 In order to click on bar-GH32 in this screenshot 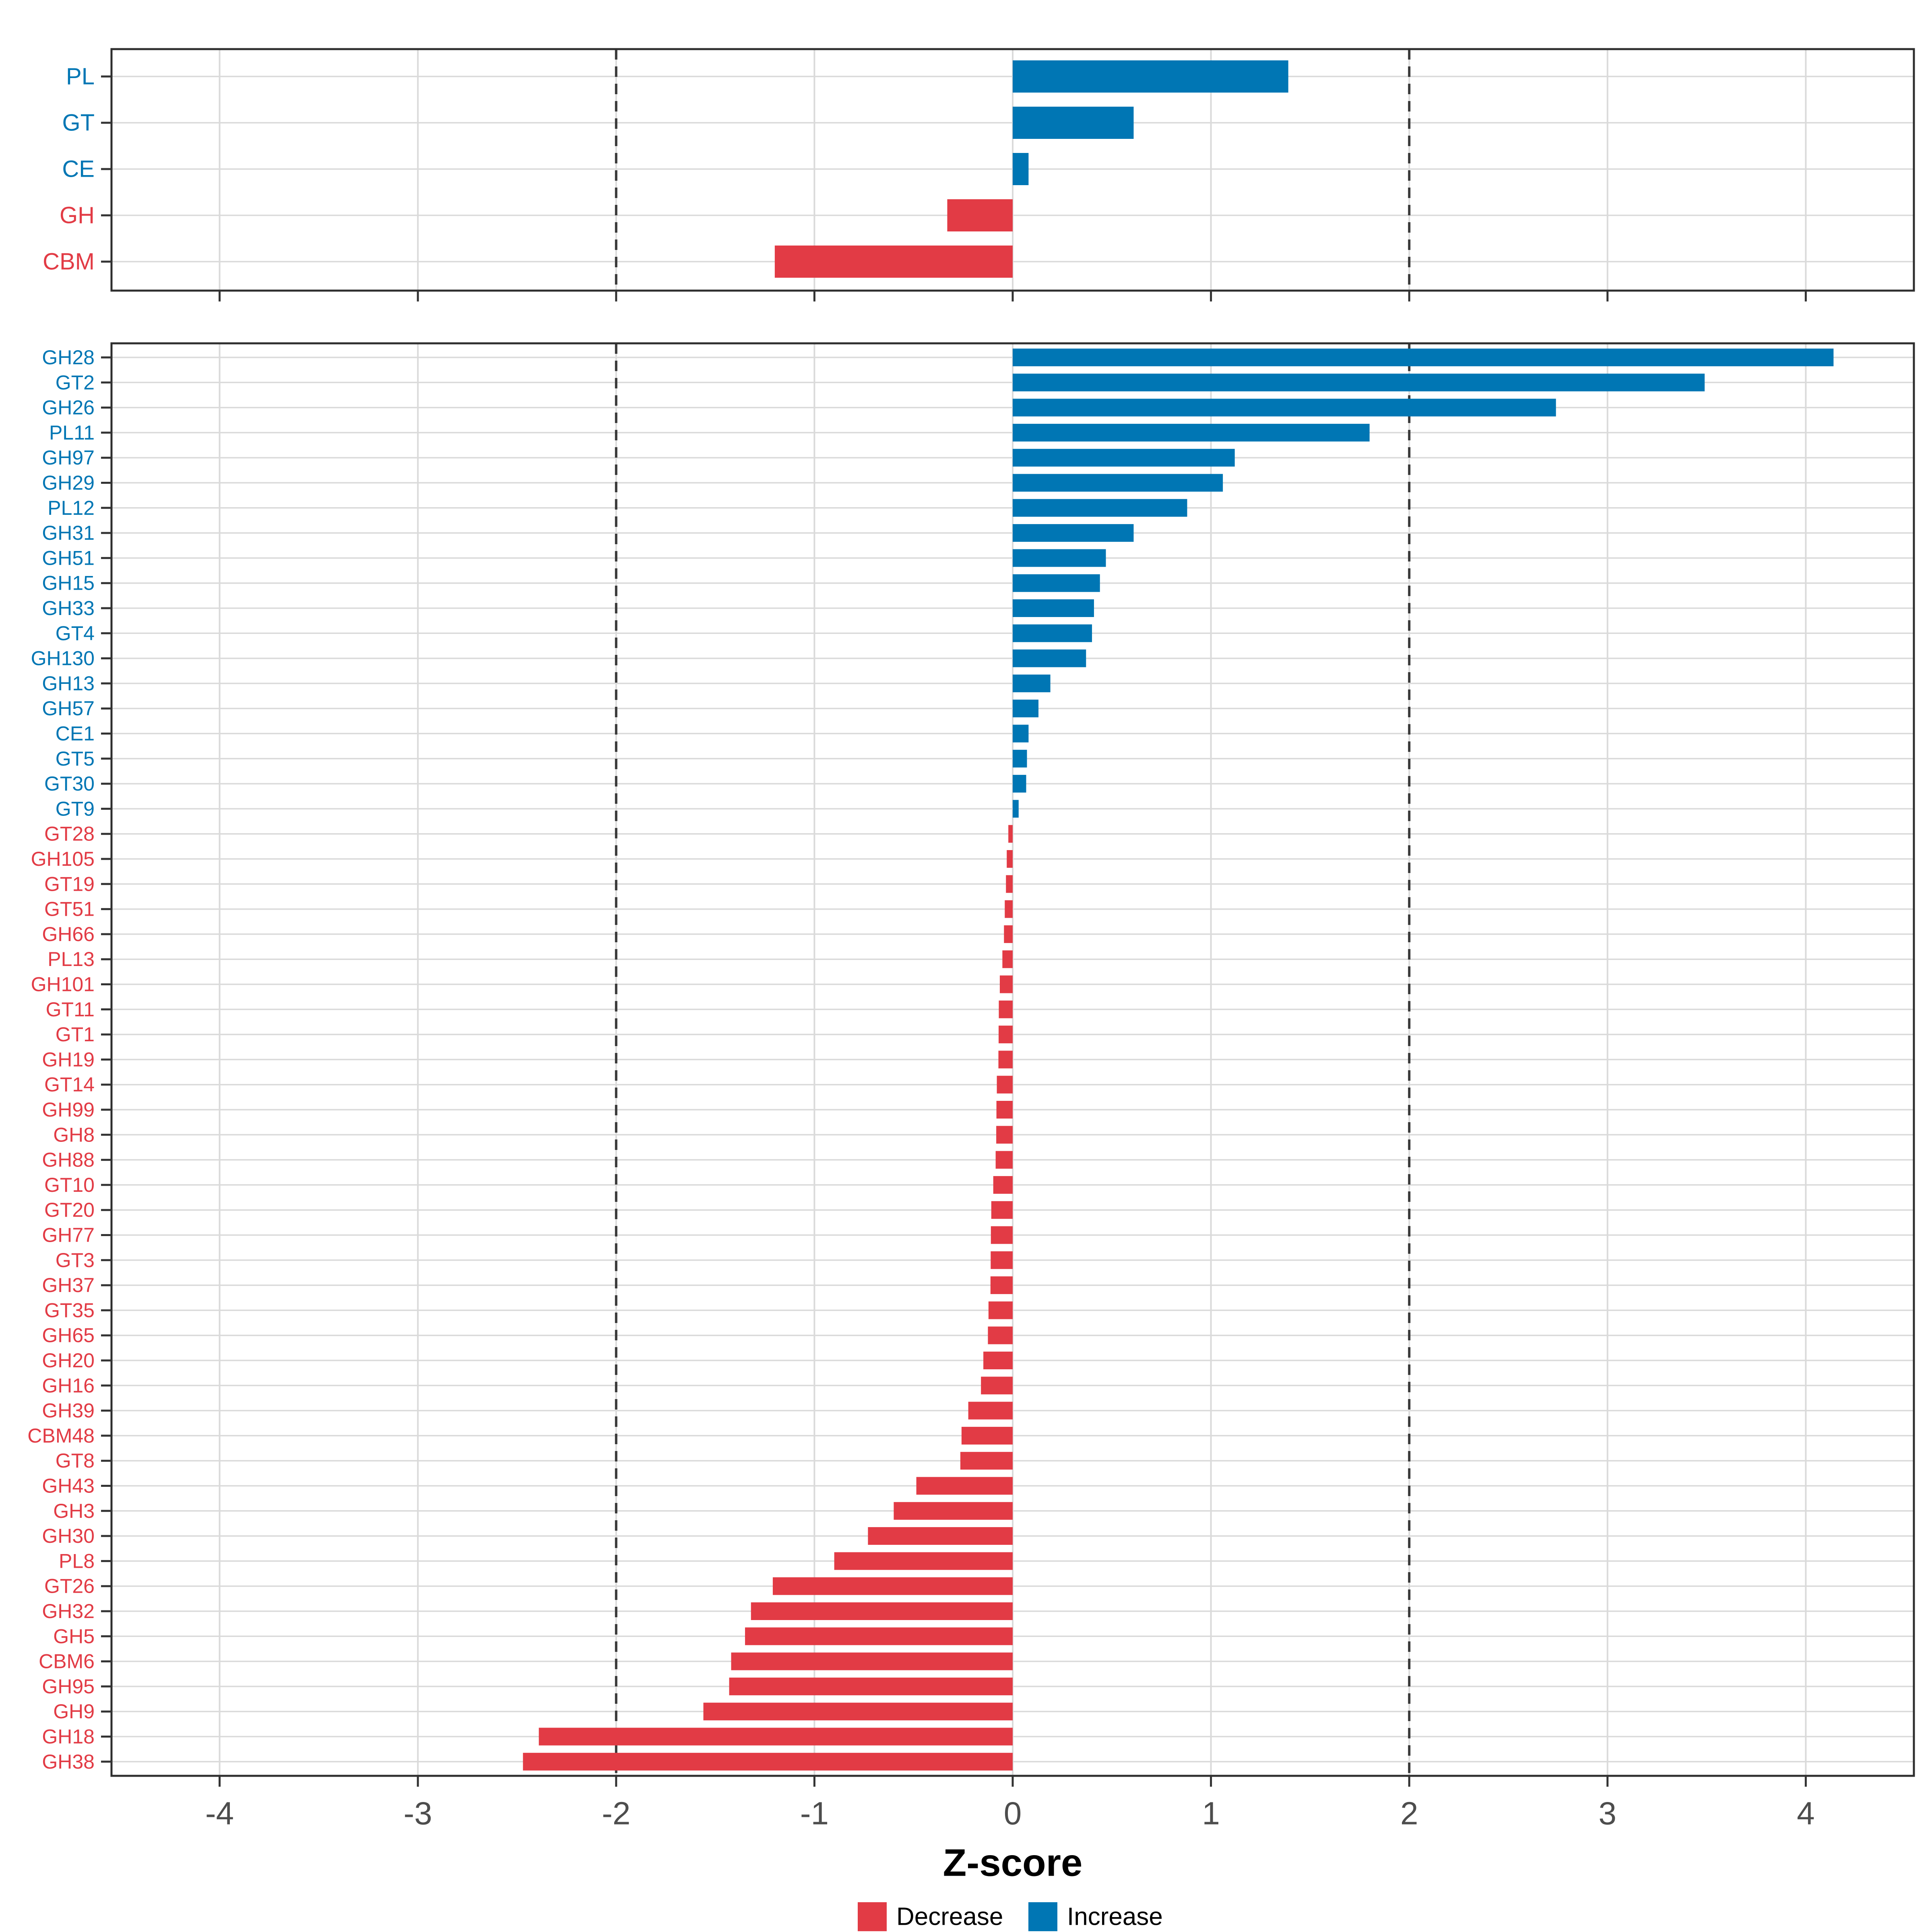, I will do `click(882, 1611)`.